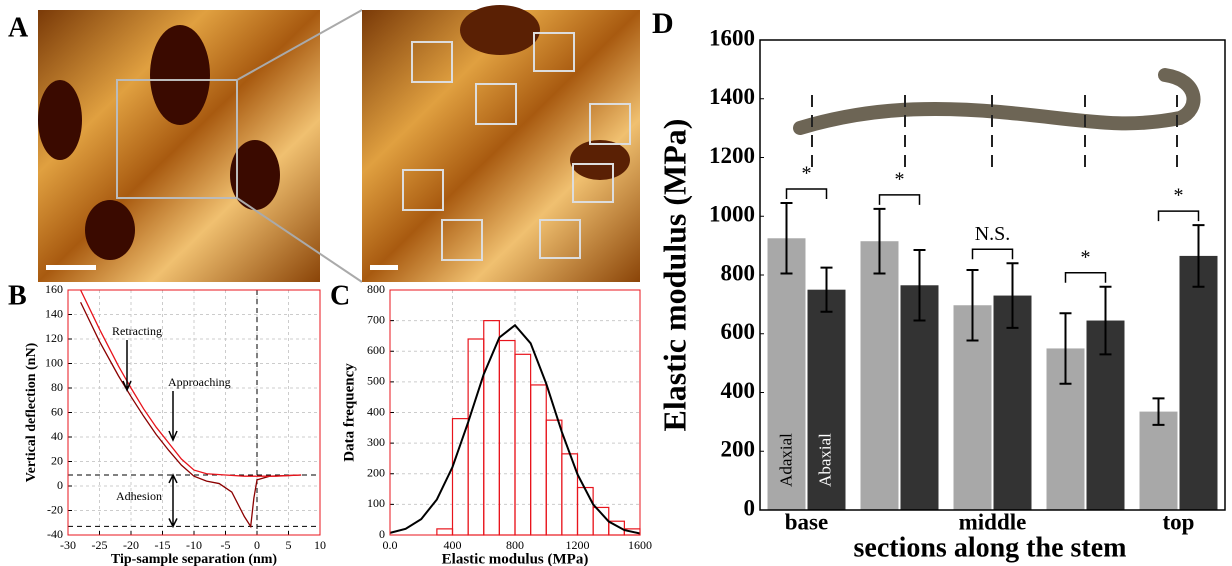  What do you see at coordinates (320, 545) in the screenshot?
I see `x-tick-label: 10` at bounding box center [320, 545].